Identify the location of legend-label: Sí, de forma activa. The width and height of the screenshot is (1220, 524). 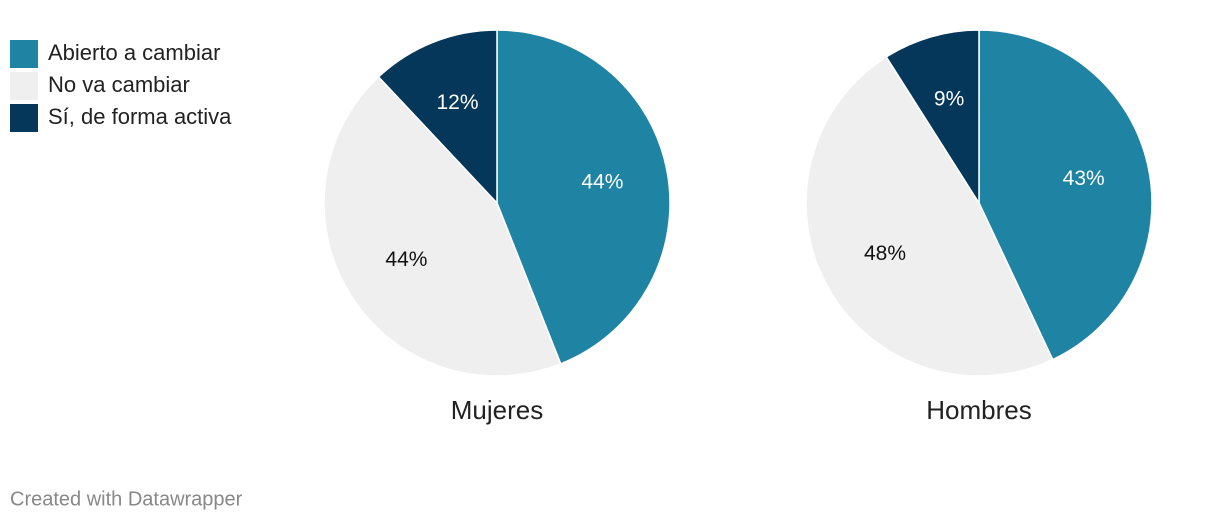
(140, 116).